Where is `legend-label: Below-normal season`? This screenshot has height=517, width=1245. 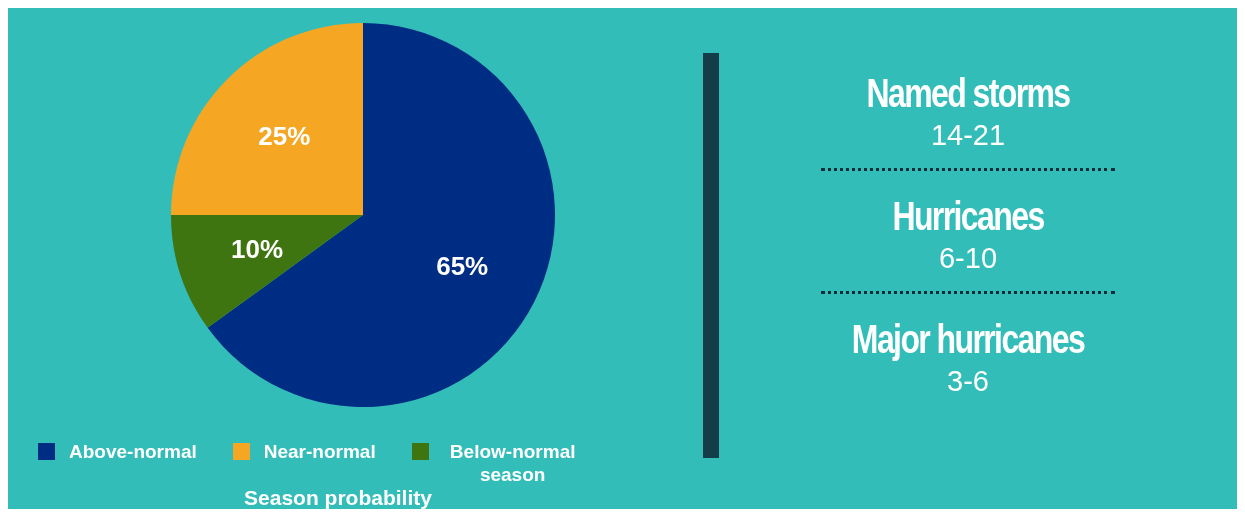
legend-label: Below-normal season is located at coordinates (512, 463).